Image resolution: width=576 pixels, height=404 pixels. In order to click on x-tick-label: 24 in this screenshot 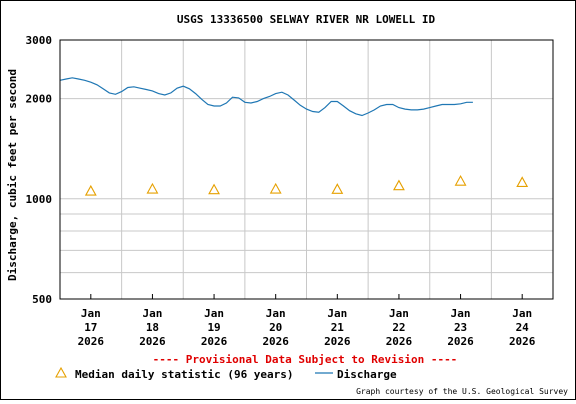, I will do `click(523, 327)`.